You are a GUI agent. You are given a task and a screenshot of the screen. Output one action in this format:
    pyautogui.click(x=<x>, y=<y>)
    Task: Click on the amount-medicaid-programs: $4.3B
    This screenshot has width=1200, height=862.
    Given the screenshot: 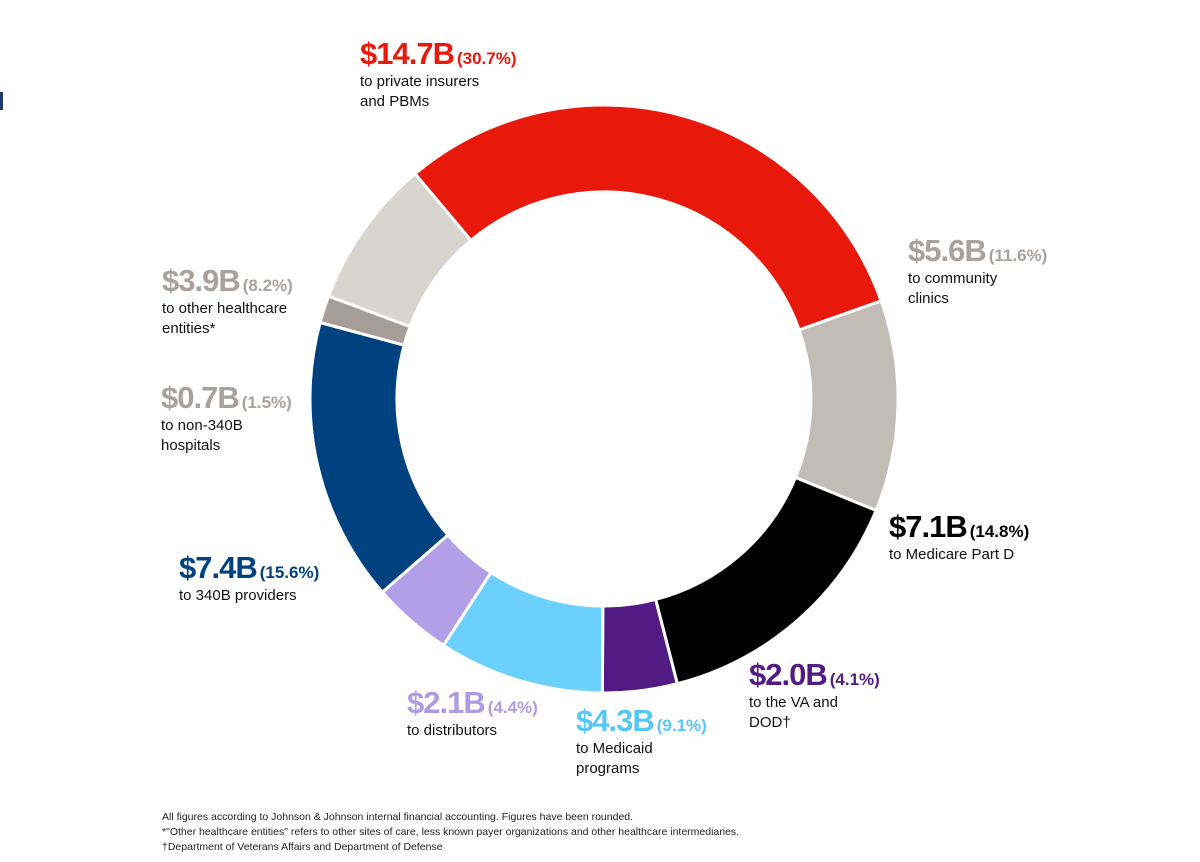 What is the action you would take?
    pyautogui.click(x=615, y=720)
    